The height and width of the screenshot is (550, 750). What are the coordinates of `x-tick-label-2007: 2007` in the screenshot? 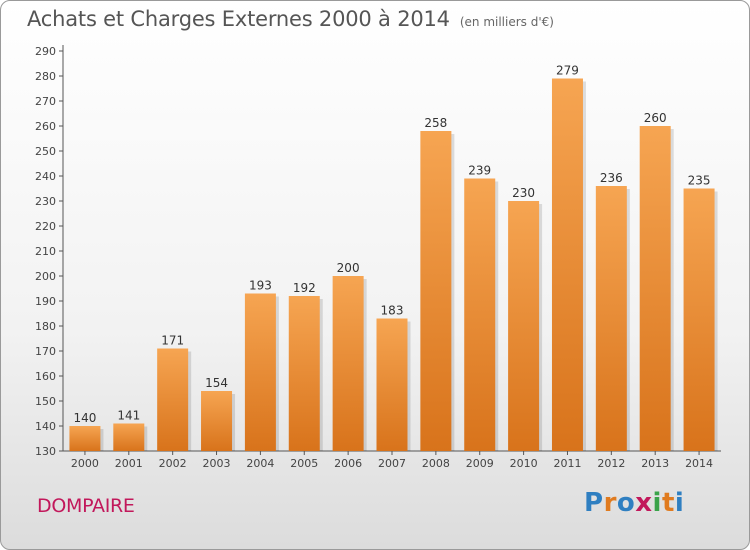 It's located at (392, 463).